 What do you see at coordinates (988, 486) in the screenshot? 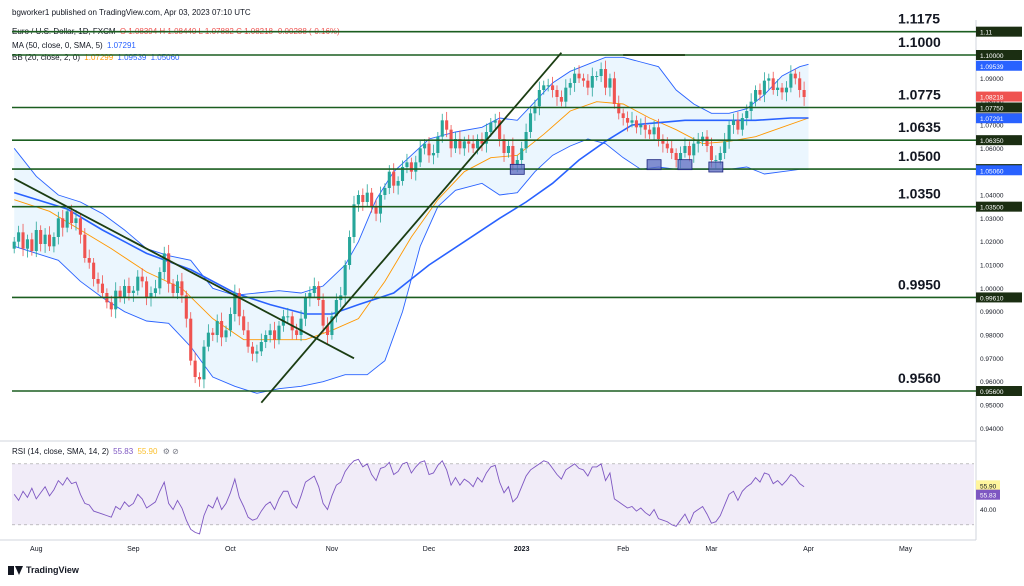
I see `rsi-ma-tag-text: 55.90` at bounding box center [988, 486].